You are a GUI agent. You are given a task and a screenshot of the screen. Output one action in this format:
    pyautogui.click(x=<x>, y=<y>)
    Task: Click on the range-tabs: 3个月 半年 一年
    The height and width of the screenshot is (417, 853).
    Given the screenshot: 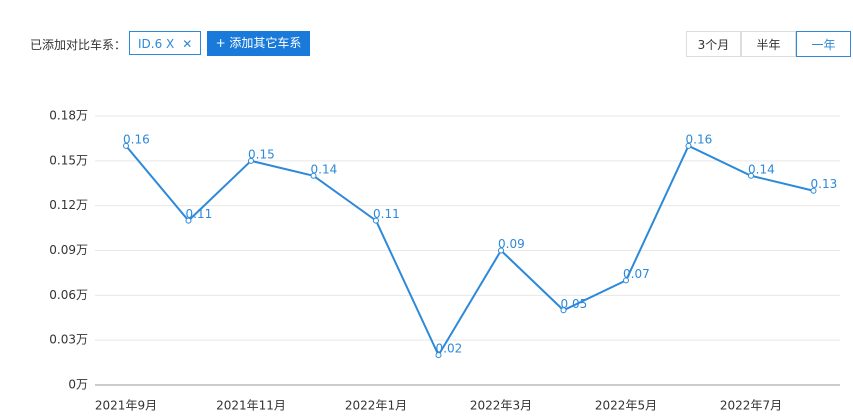 What is the action you would take?
    pyautogui.click(x=768, y=44)
    